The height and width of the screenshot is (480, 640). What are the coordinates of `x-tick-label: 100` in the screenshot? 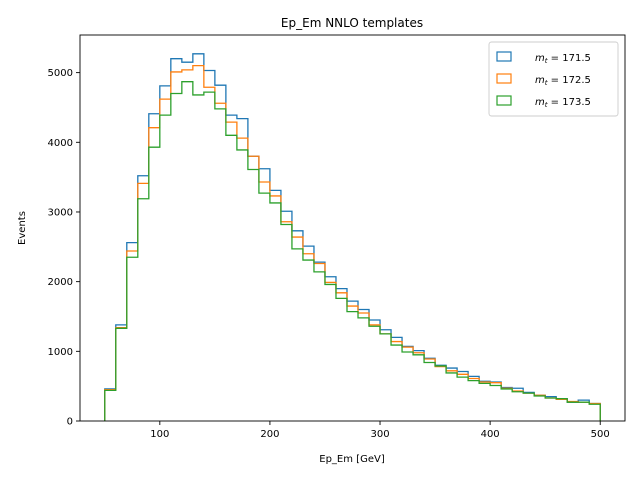 It's located at (159, 434).